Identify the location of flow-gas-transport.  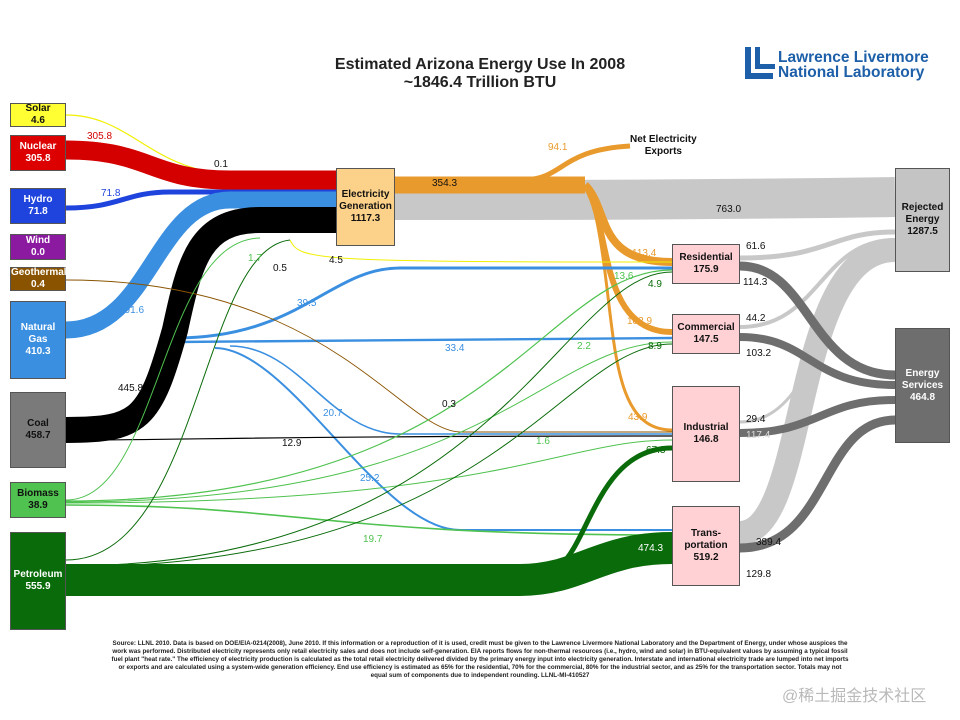
(443, 439).